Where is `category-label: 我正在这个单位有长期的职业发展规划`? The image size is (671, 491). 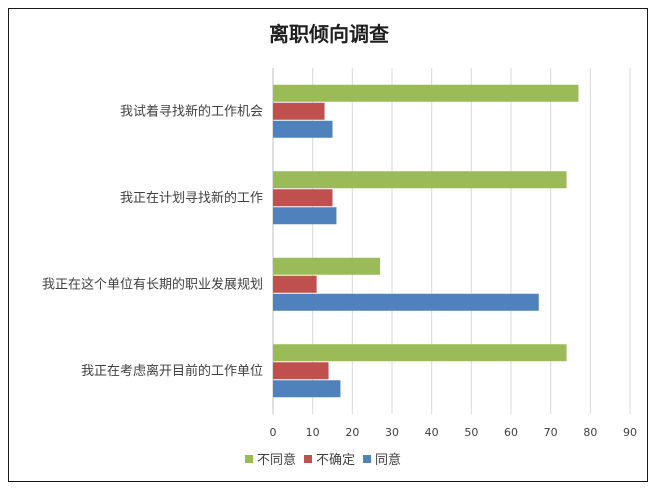 category-label: 我正在这个单位有长期的职业发展规划 is located at coordinates (152, 284).